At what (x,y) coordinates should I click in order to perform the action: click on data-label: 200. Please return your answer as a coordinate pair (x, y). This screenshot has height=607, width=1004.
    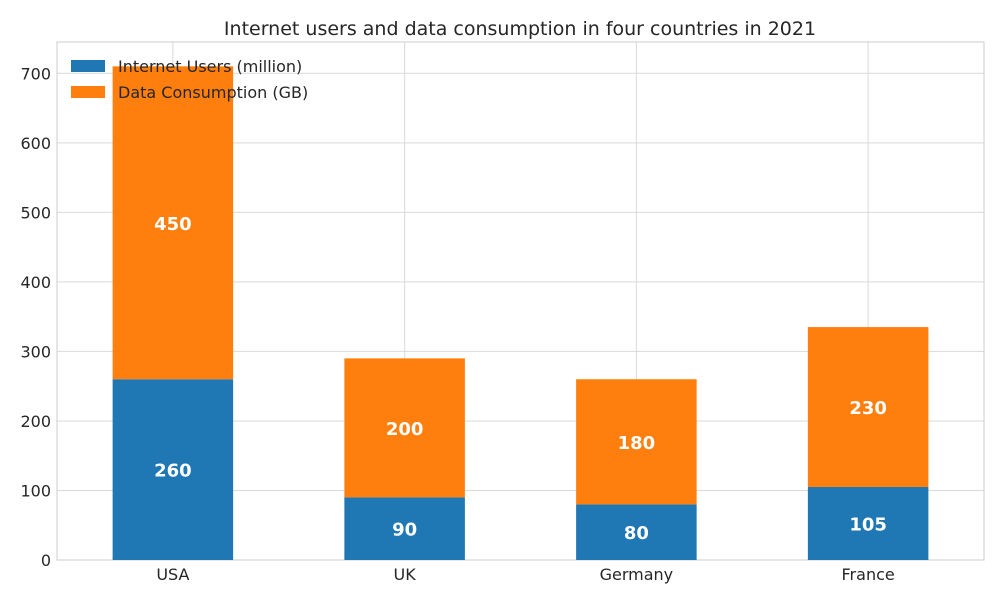
    Looking at the image, I should click on (405, 429).